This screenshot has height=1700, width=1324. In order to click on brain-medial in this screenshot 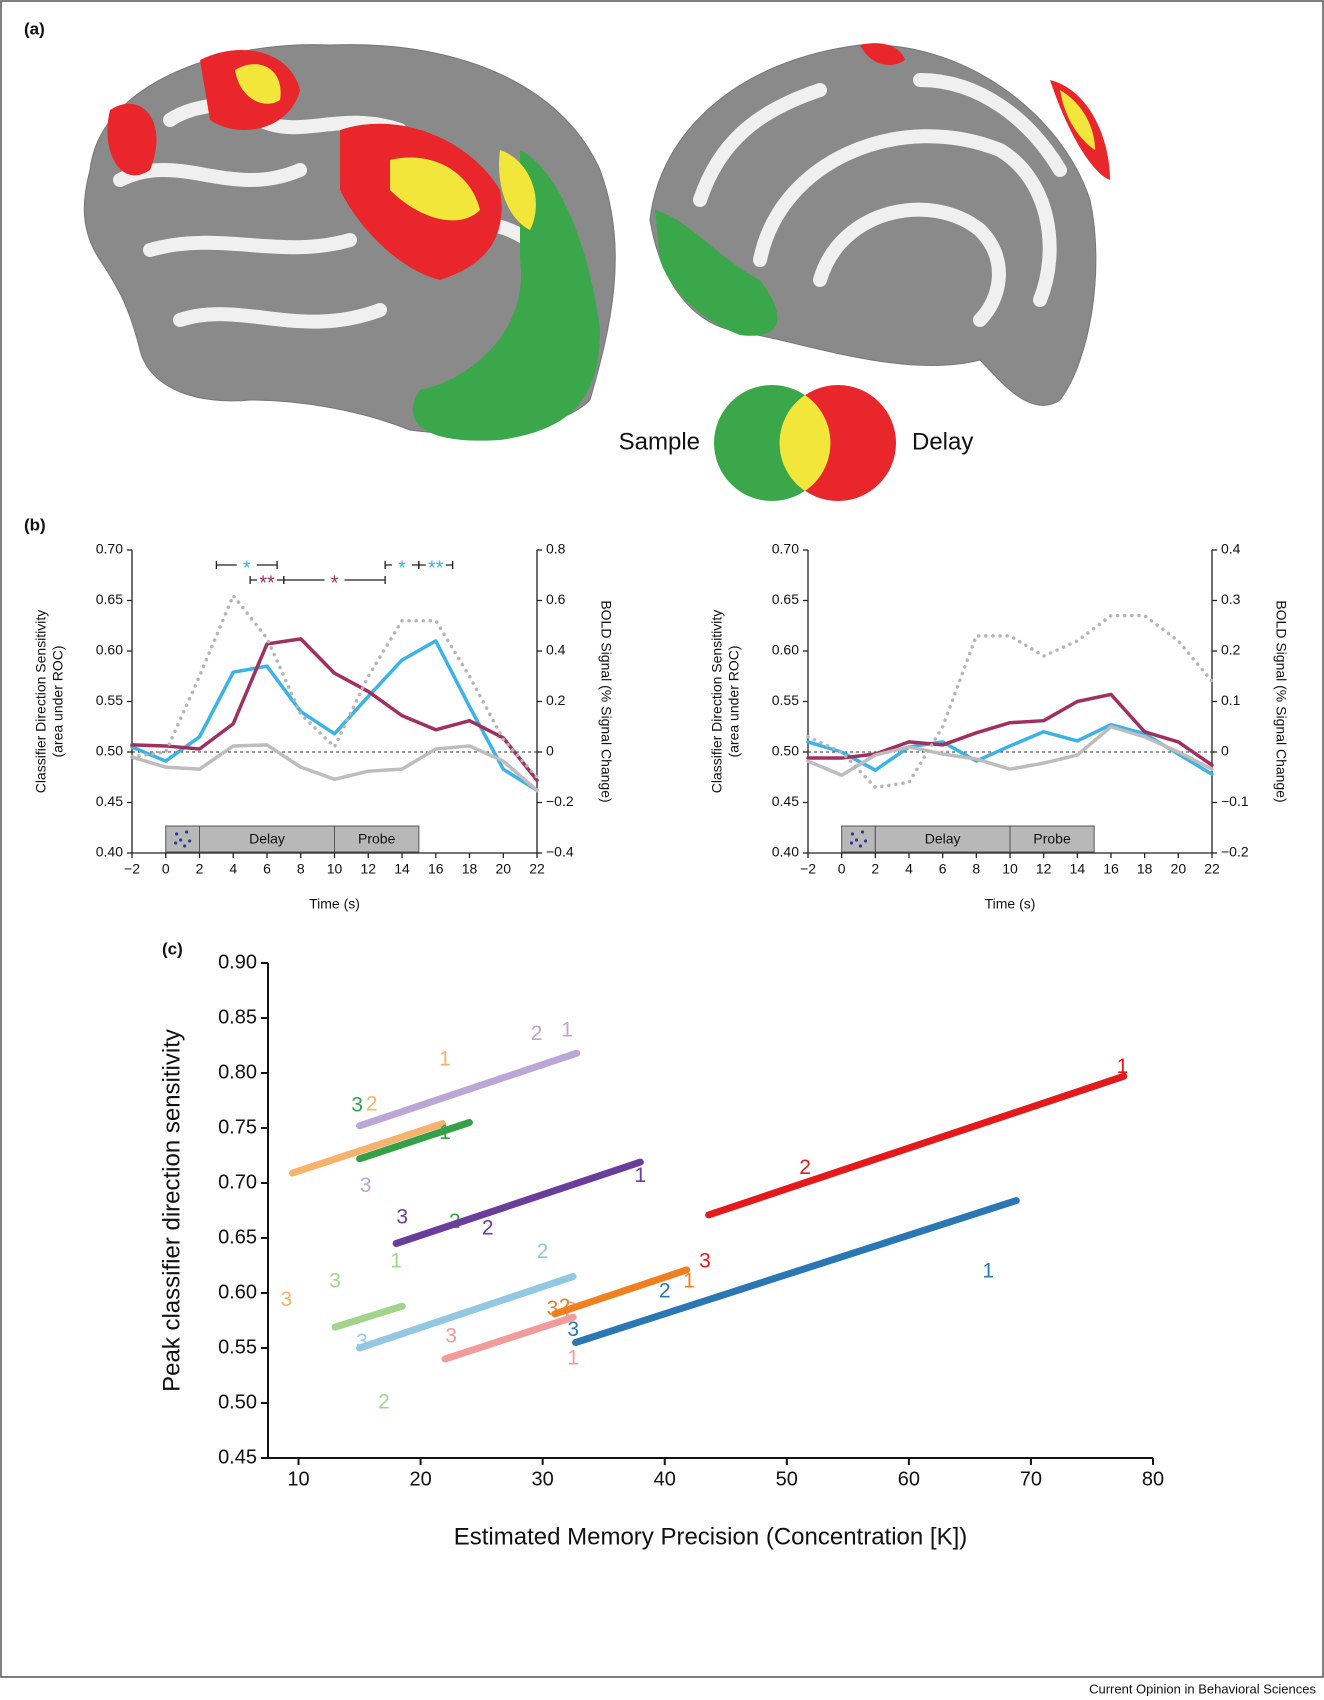, I will do `click(879, 224)`.